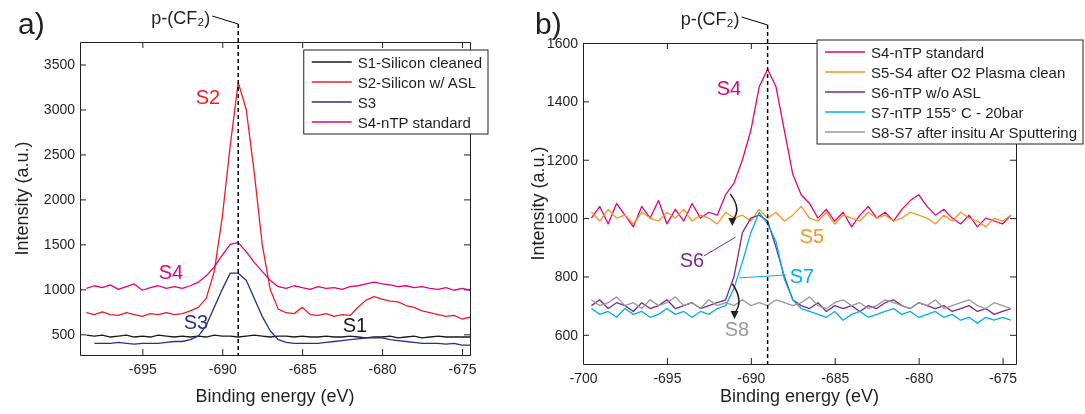 Image resolution: width=1085 pixels, height=414 pixels. What do you see at coordinates (63, 334) in the screenshot?
I see `y-tick-label: 500` at bounding box center [63, 334].